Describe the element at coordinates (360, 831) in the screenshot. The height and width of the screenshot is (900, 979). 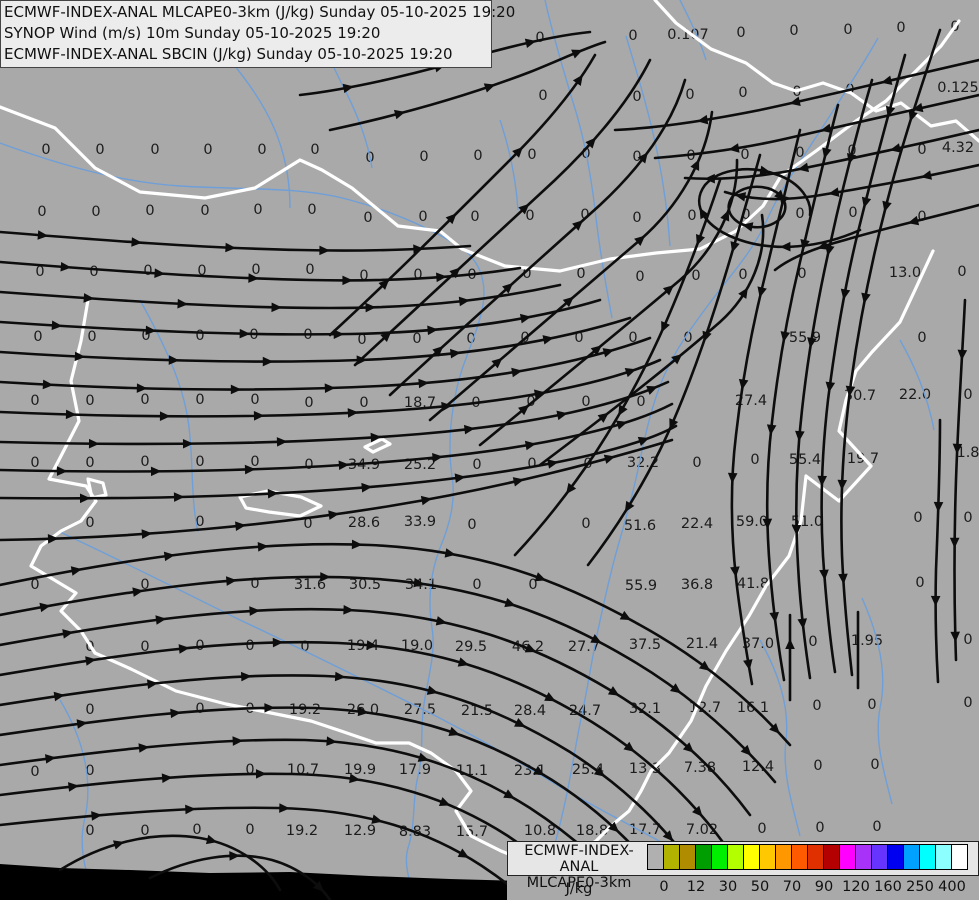
I see `station-value: 12.9` at that location.